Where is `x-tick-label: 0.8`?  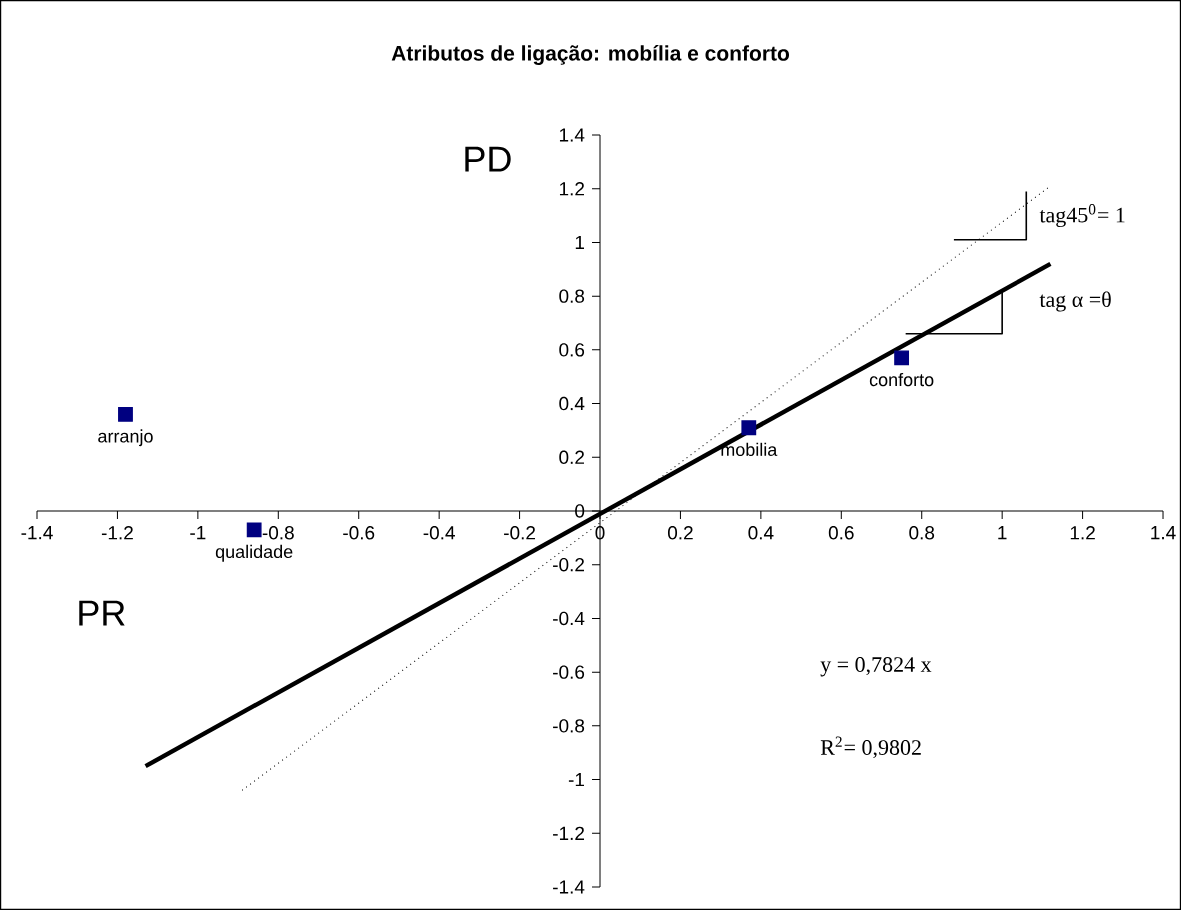
x-tick-label: 0.8 is located at coordinates (922, 533).